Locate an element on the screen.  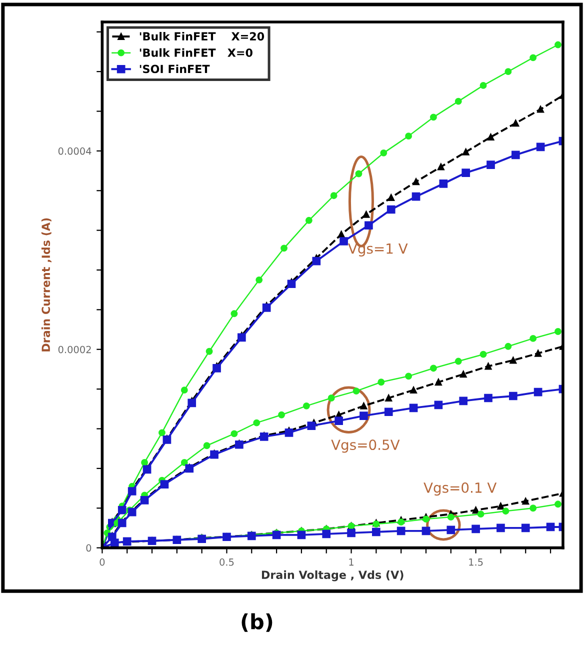
annotation: Vgs=1 V is located at coordinates (378, 249).